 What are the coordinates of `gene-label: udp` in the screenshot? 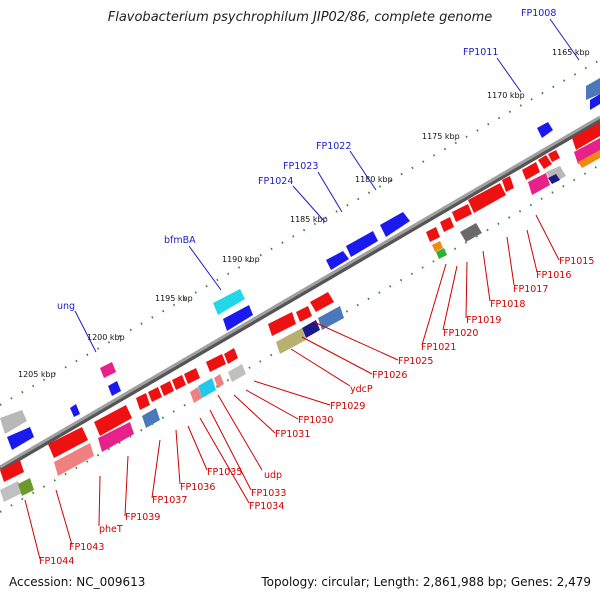 It's located at (273, 475).